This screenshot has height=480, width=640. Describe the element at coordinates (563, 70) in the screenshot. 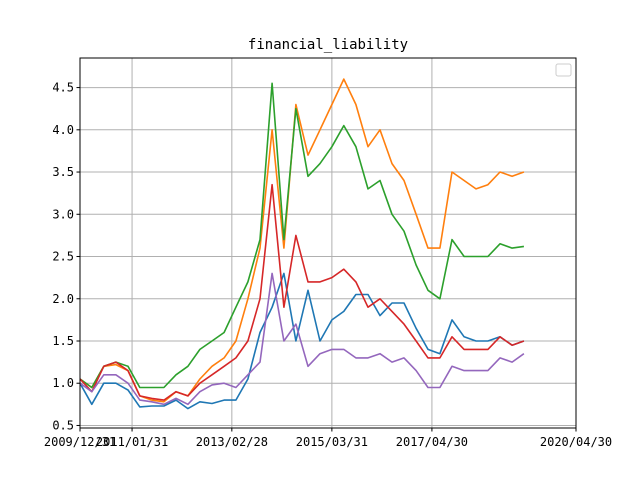

I see `legend-box` at that location.